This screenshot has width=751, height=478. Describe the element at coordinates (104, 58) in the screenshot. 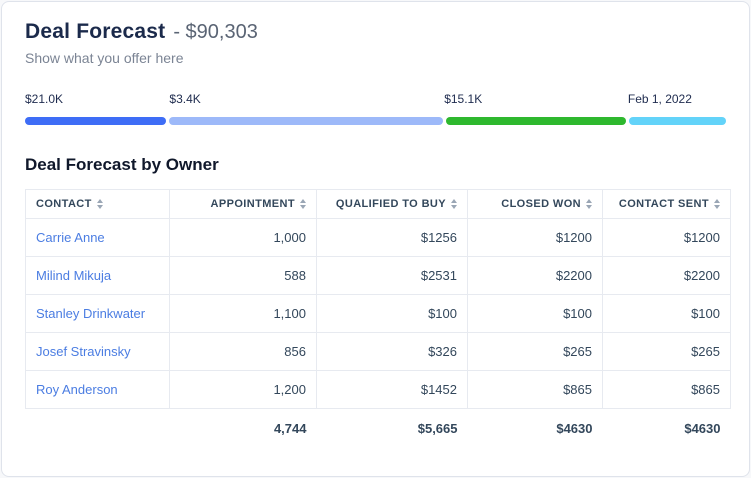

I see `page-subtitle: Show what you offer here` at that location.